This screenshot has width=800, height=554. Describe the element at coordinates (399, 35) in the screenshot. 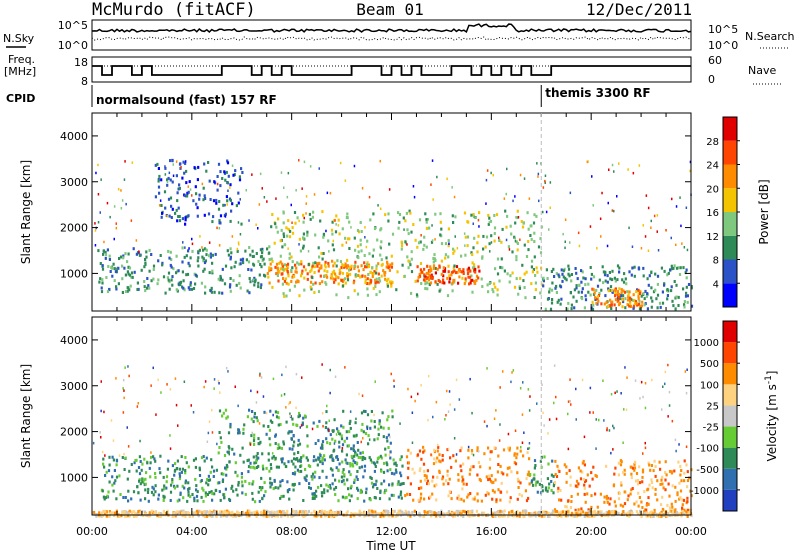

I see `noise-panel: N.Sky 10^5 10^0 10^5 10^0 N.Search` at that location.